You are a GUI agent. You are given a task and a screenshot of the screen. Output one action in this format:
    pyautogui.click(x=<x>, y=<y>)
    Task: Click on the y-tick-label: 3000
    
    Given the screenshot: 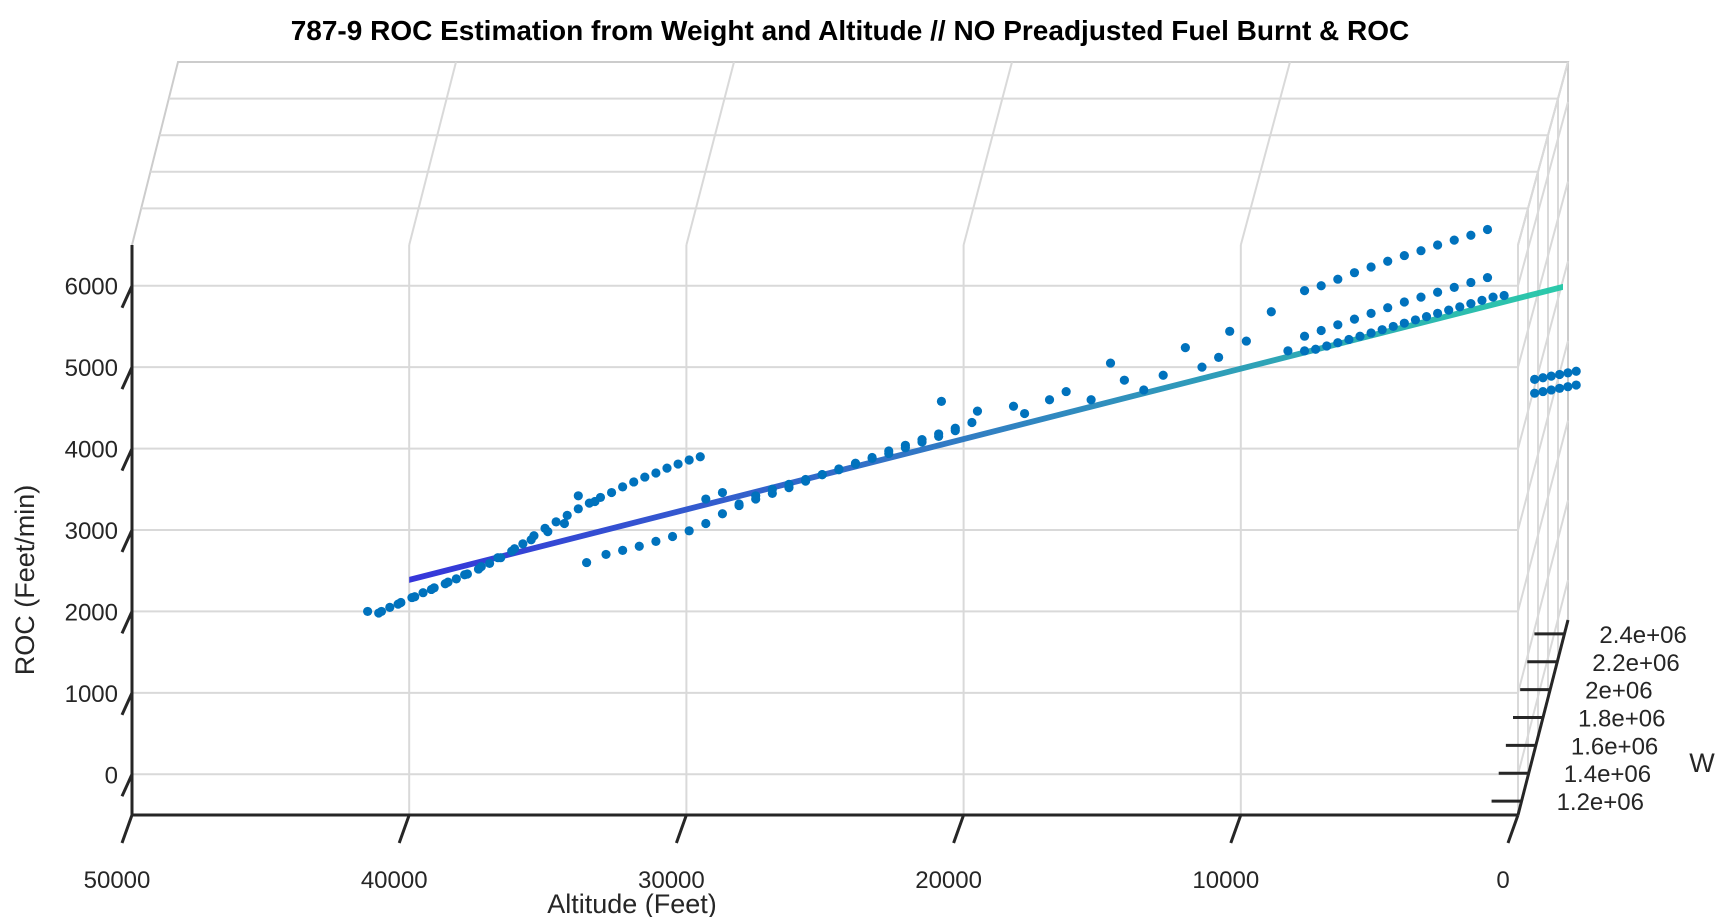 What is the action you would take?
    pyautogui.click(x=91, y=531)
    